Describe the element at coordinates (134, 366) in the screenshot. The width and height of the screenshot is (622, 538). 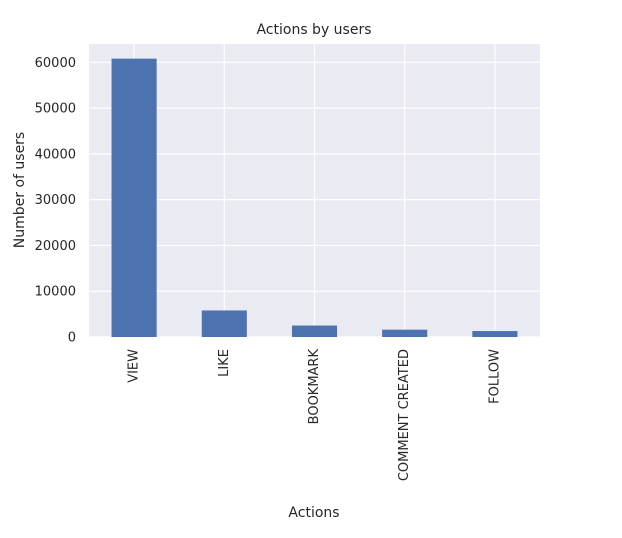
I see `x-tick-label: VIEW` at that location.